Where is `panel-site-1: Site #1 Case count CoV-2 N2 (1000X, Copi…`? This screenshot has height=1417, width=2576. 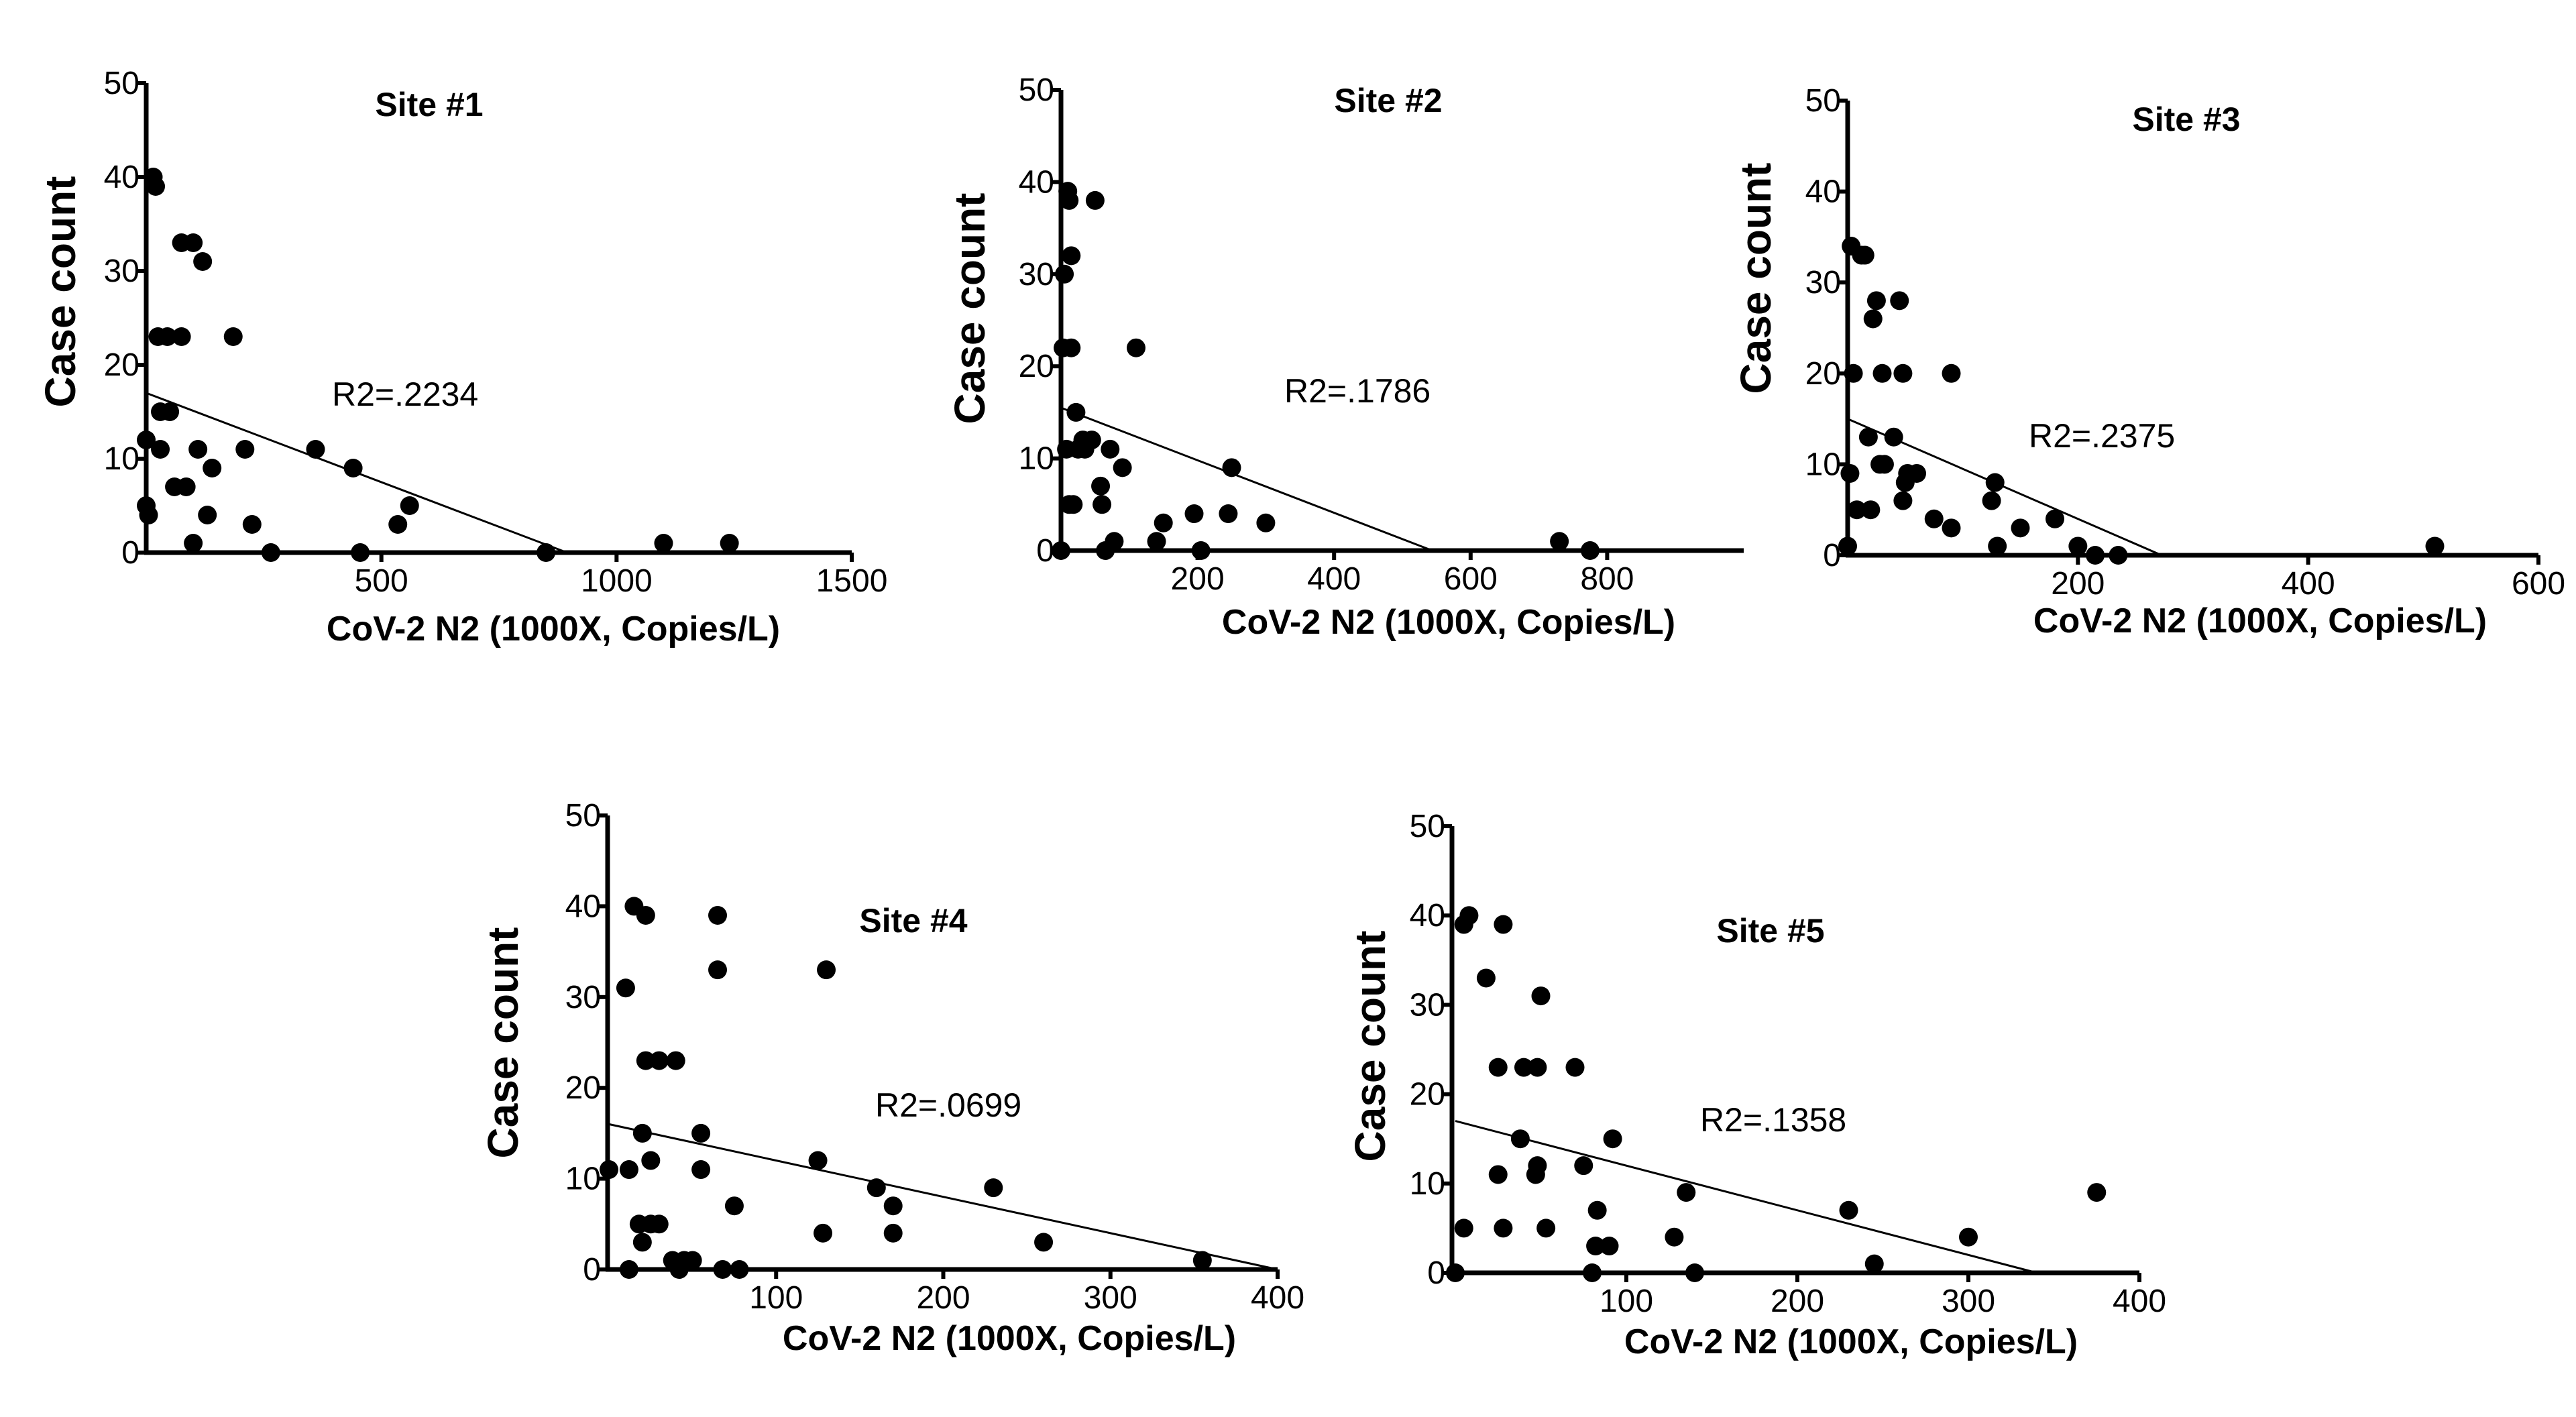
panel-site-1: Site #1 Case count CoV-2 N2 (1000X, Copi… is located at coordinates (461, 357).